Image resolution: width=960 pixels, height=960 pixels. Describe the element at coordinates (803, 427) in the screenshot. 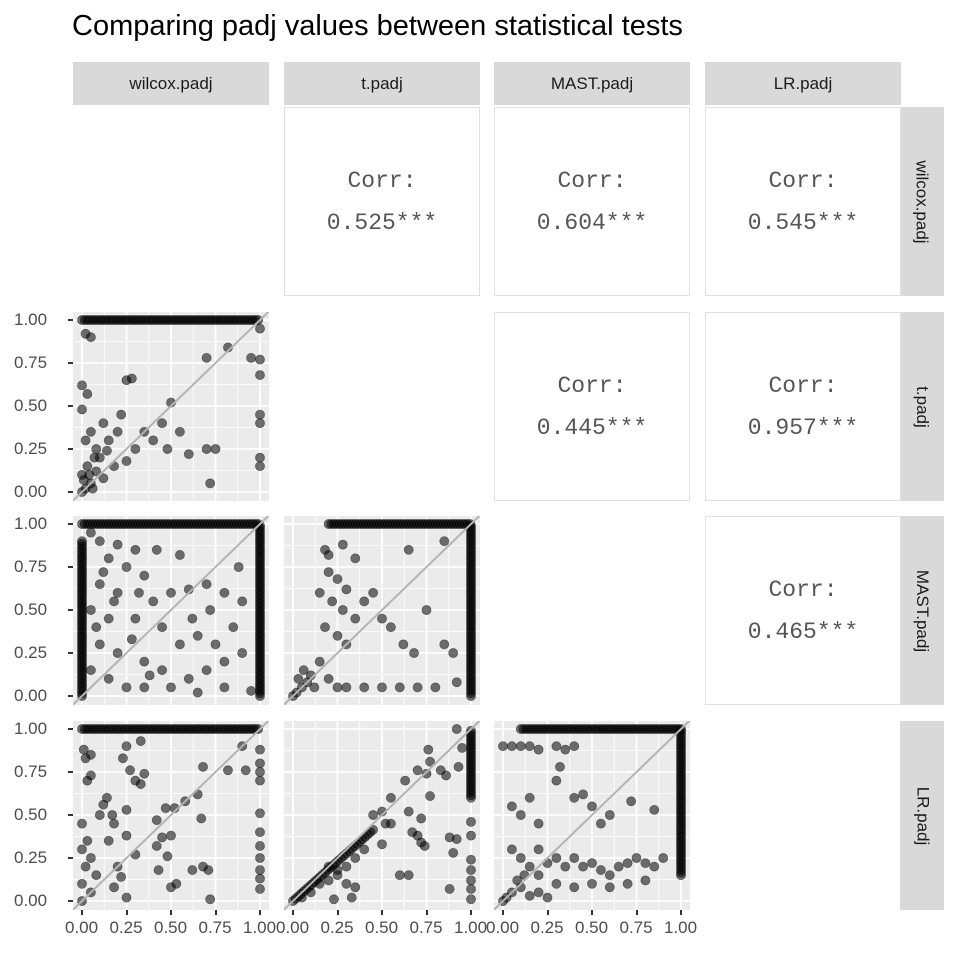

I see `corr-value: 0.957***` at that location.